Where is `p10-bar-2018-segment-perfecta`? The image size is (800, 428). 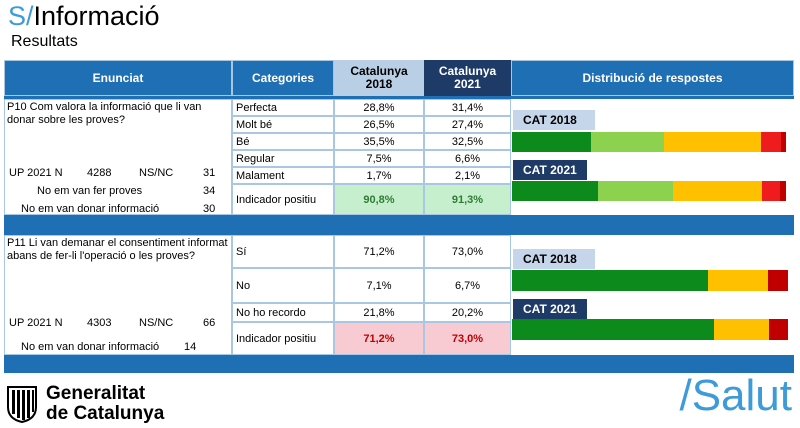 p10-bar-2018-segment-perfecta is located at coordinates (551, 142).